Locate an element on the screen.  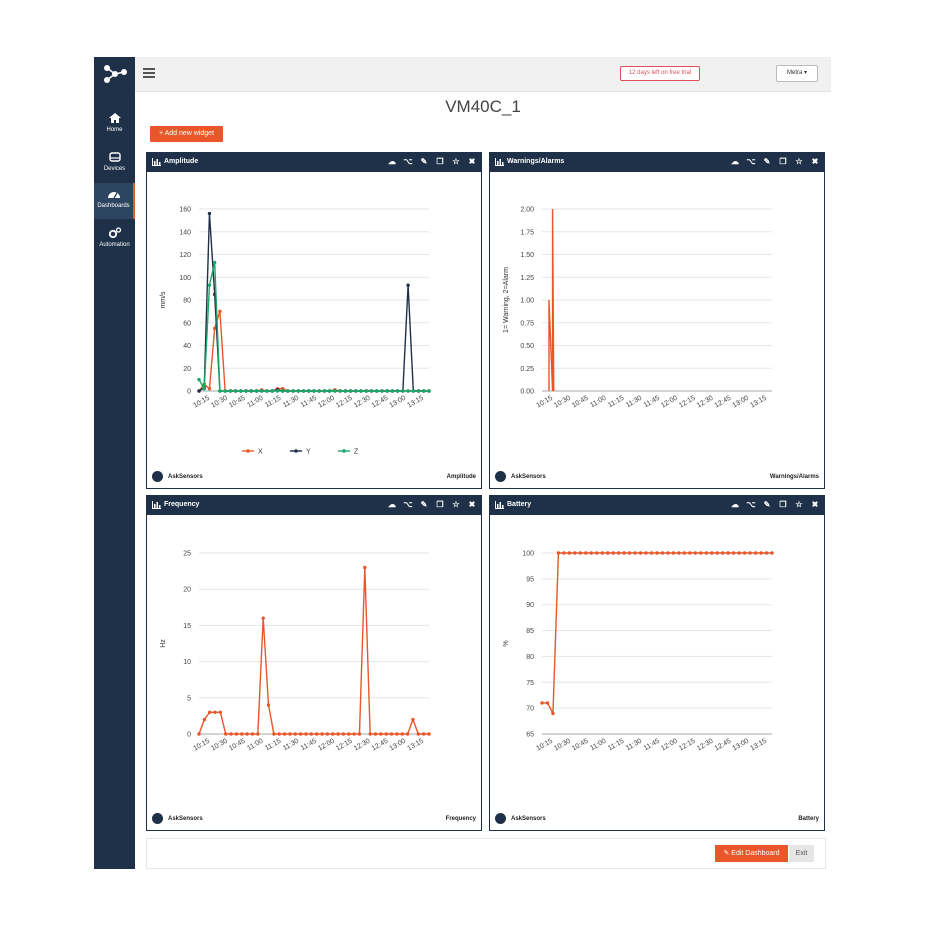
sidebar-item-automation: Automation is located at coordinates (114, 240).